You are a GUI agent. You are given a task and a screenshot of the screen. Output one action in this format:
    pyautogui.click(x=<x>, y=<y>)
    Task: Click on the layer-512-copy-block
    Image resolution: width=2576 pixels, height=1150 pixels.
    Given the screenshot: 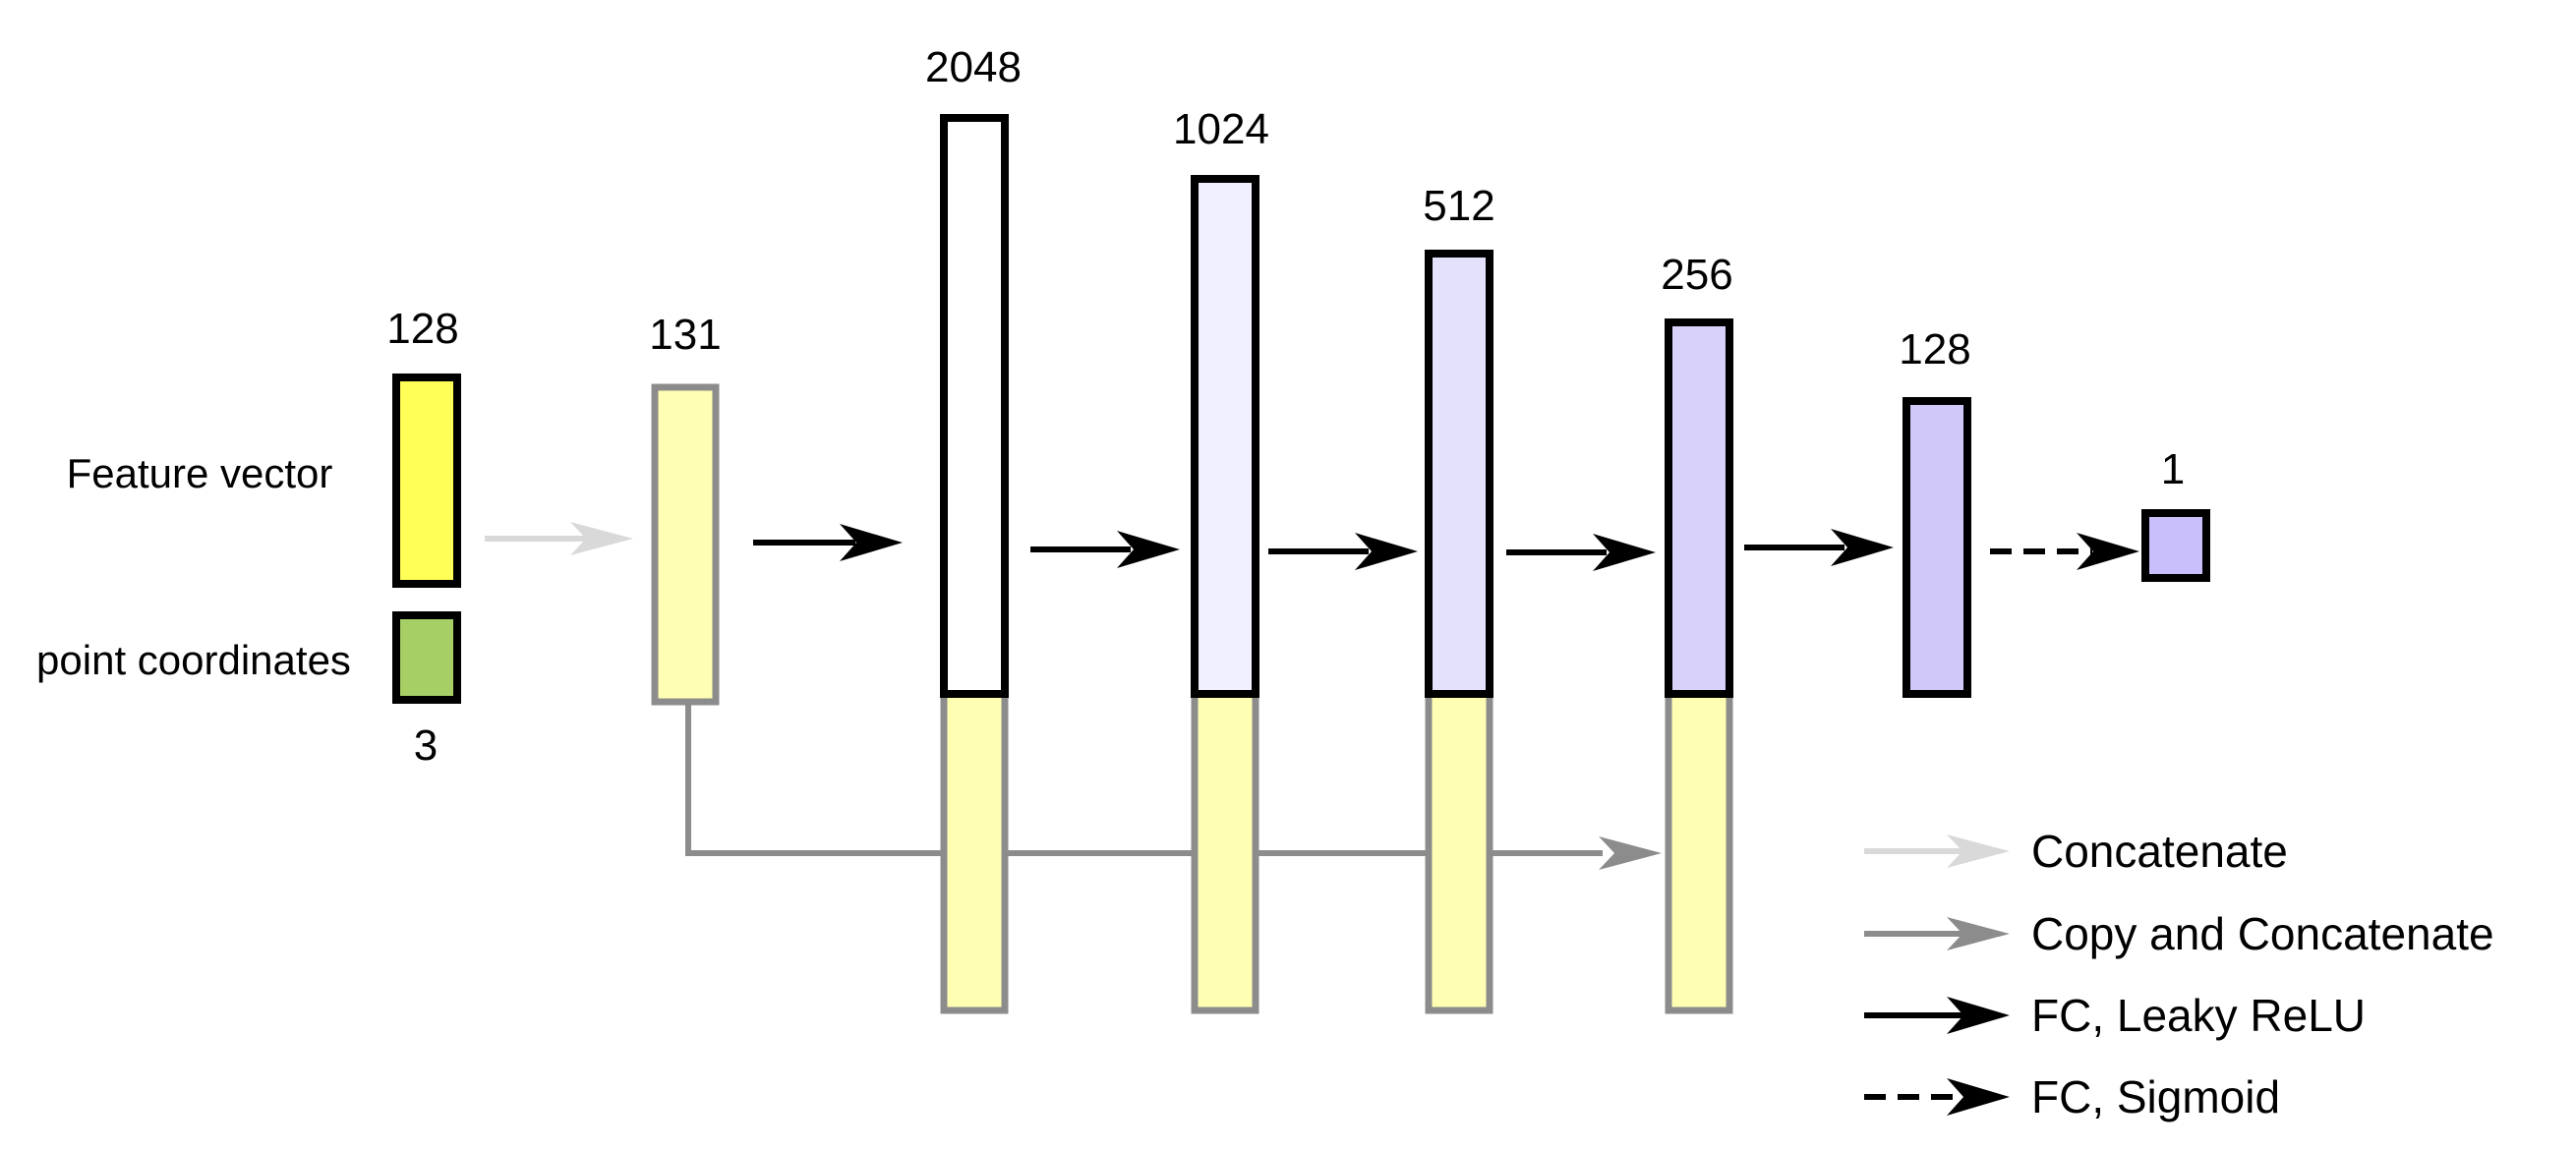 What is the action you would take?
    pyautogui.click(x=1459, y=852)
    